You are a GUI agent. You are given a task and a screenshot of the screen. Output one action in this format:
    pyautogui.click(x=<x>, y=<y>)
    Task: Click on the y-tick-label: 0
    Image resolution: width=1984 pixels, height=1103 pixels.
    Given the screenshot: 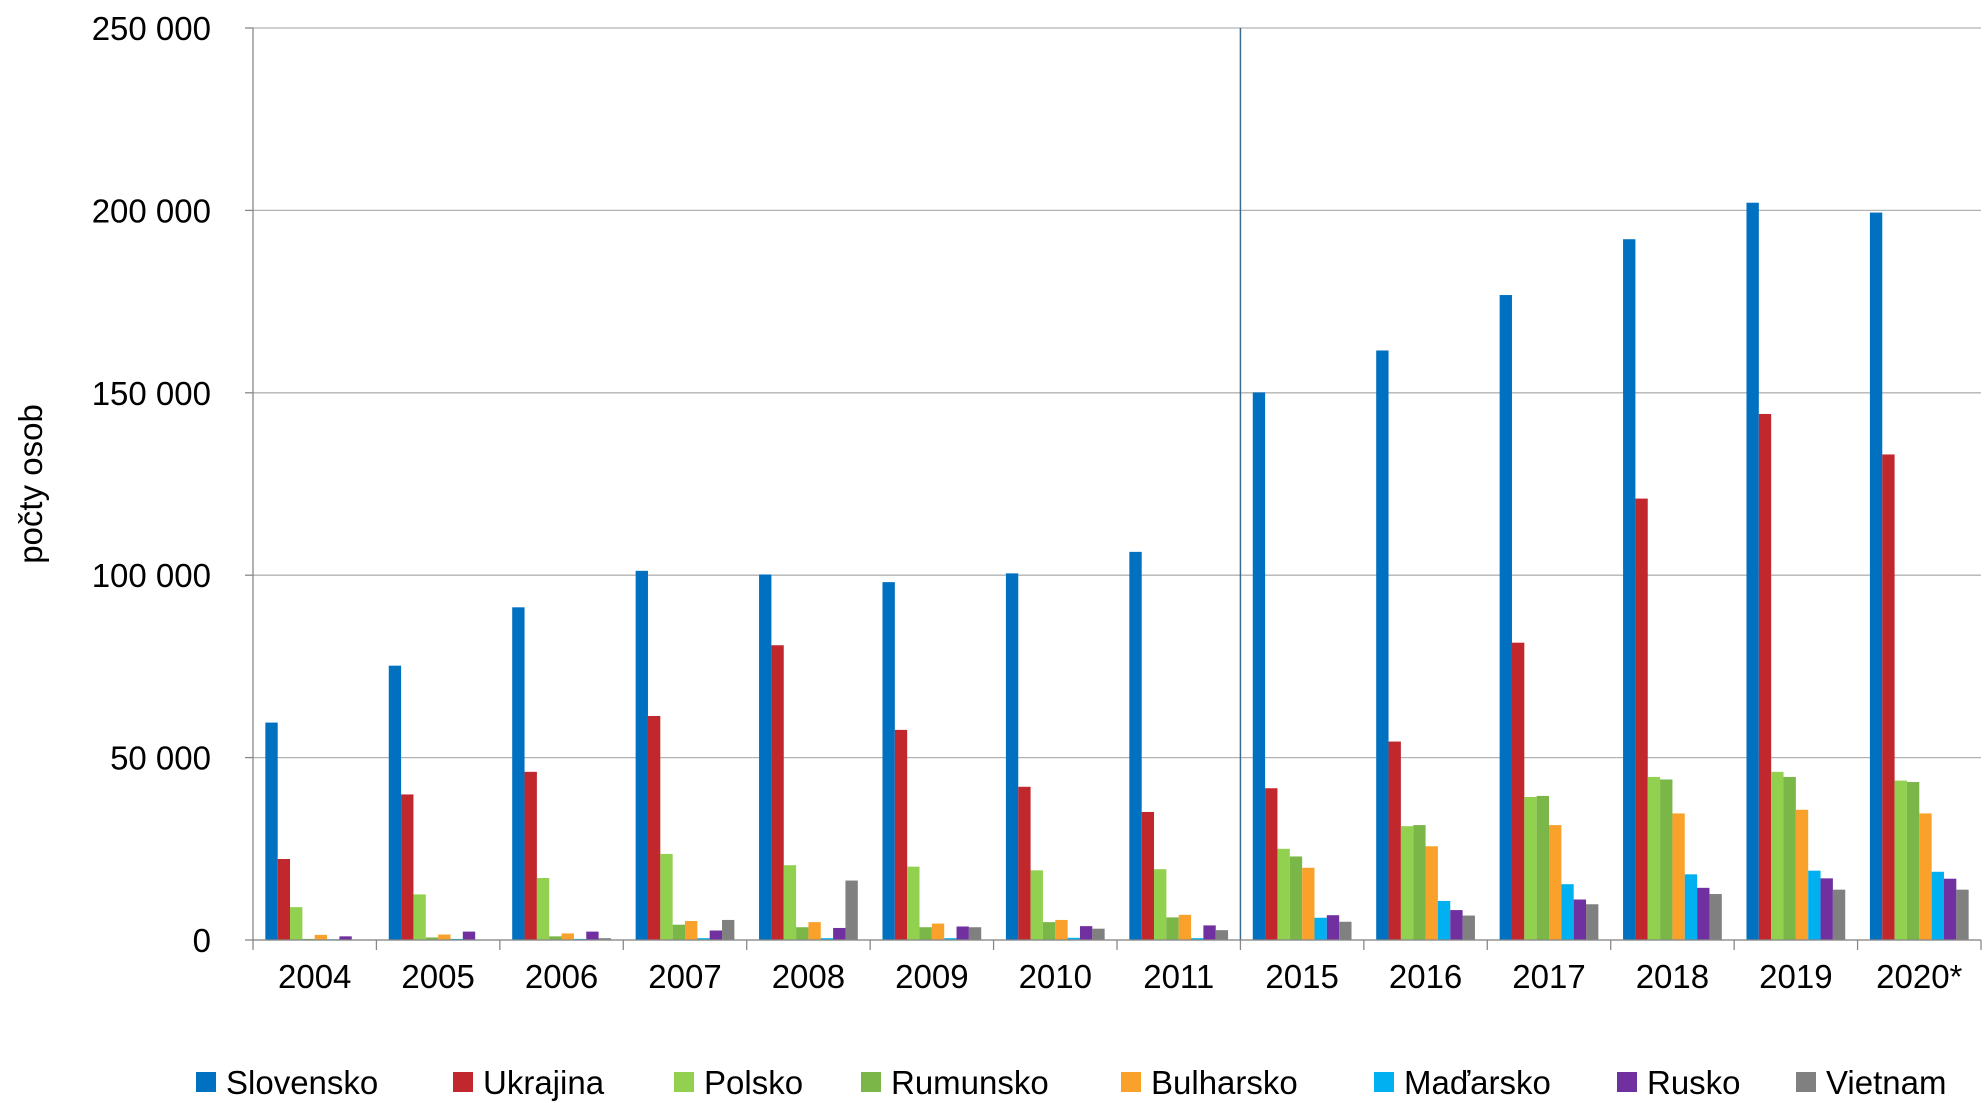 What is the action you would take?
    pyautogui.click(x=202, y=940)
    